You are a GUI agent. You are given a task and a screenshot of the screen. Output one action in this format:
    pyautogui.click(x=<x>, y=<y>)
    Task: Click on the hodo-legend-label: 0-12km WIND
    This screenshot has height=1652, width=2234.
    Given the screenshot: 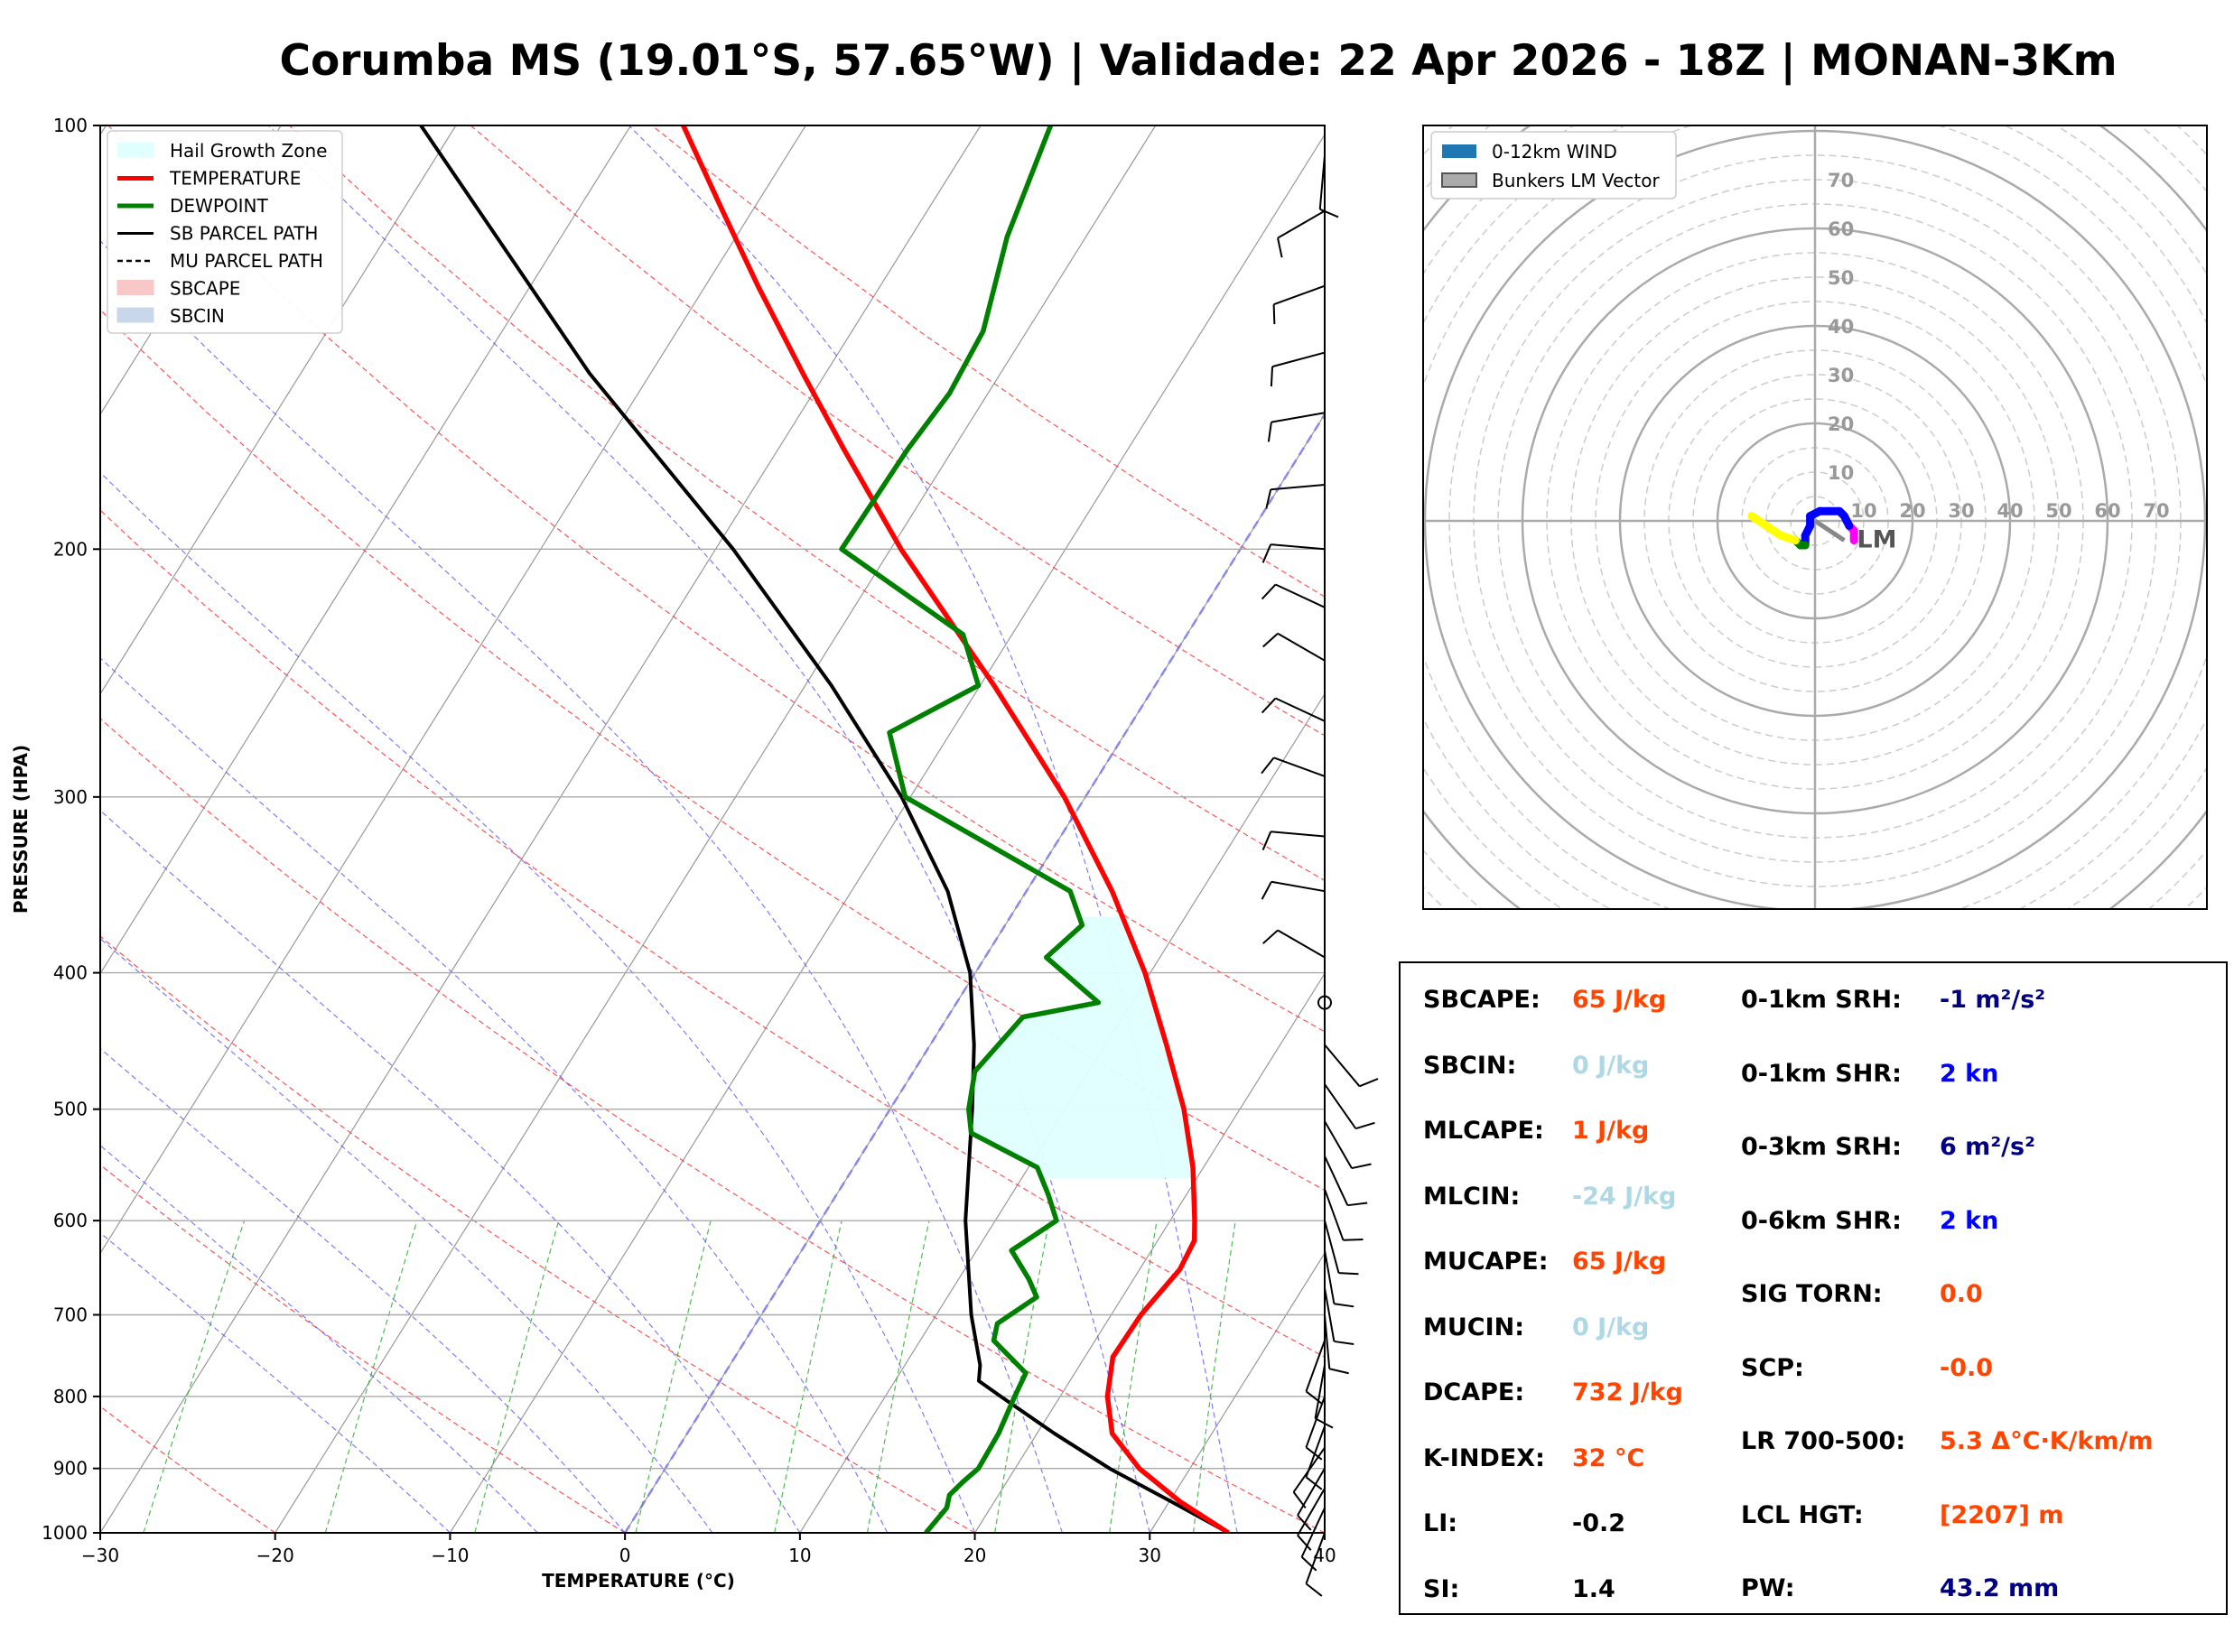 What is the action you would take?
    pyautogui.click(x=1554, y=151)
    